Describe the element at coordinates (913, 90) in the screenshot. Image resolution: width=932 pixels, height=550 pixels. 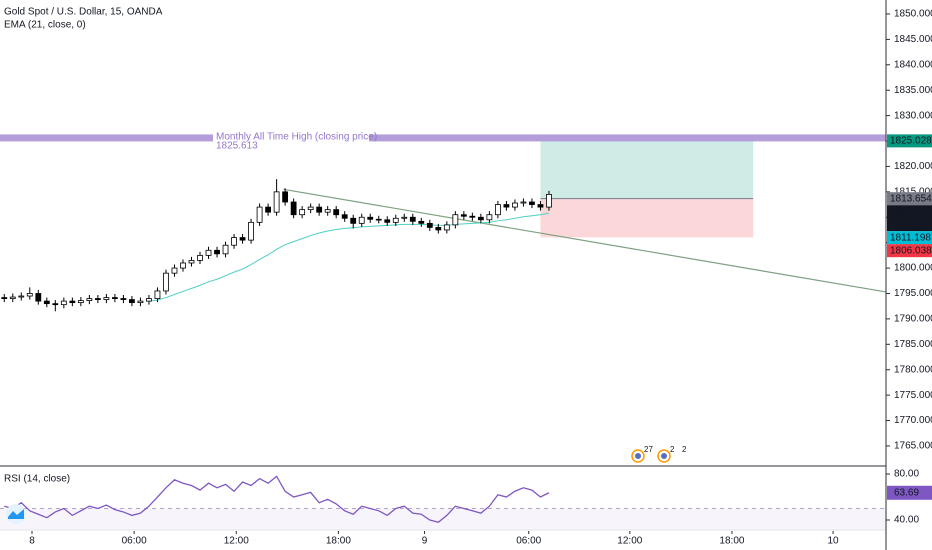
I see `y-tick-label: 1835.000` at that location.